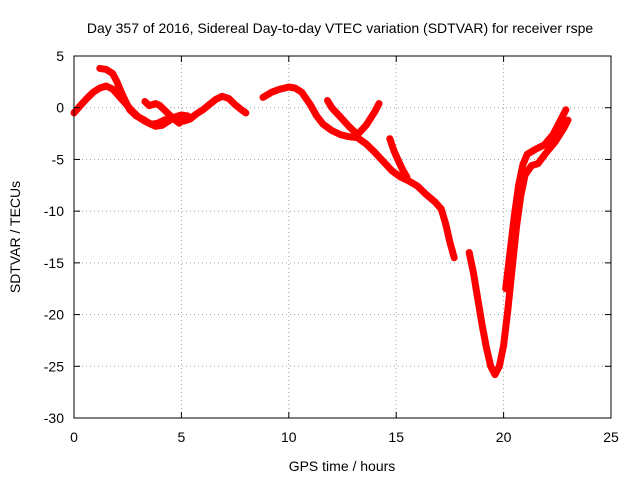  I want to click on x-tick-label: 20, so click(504, 437).